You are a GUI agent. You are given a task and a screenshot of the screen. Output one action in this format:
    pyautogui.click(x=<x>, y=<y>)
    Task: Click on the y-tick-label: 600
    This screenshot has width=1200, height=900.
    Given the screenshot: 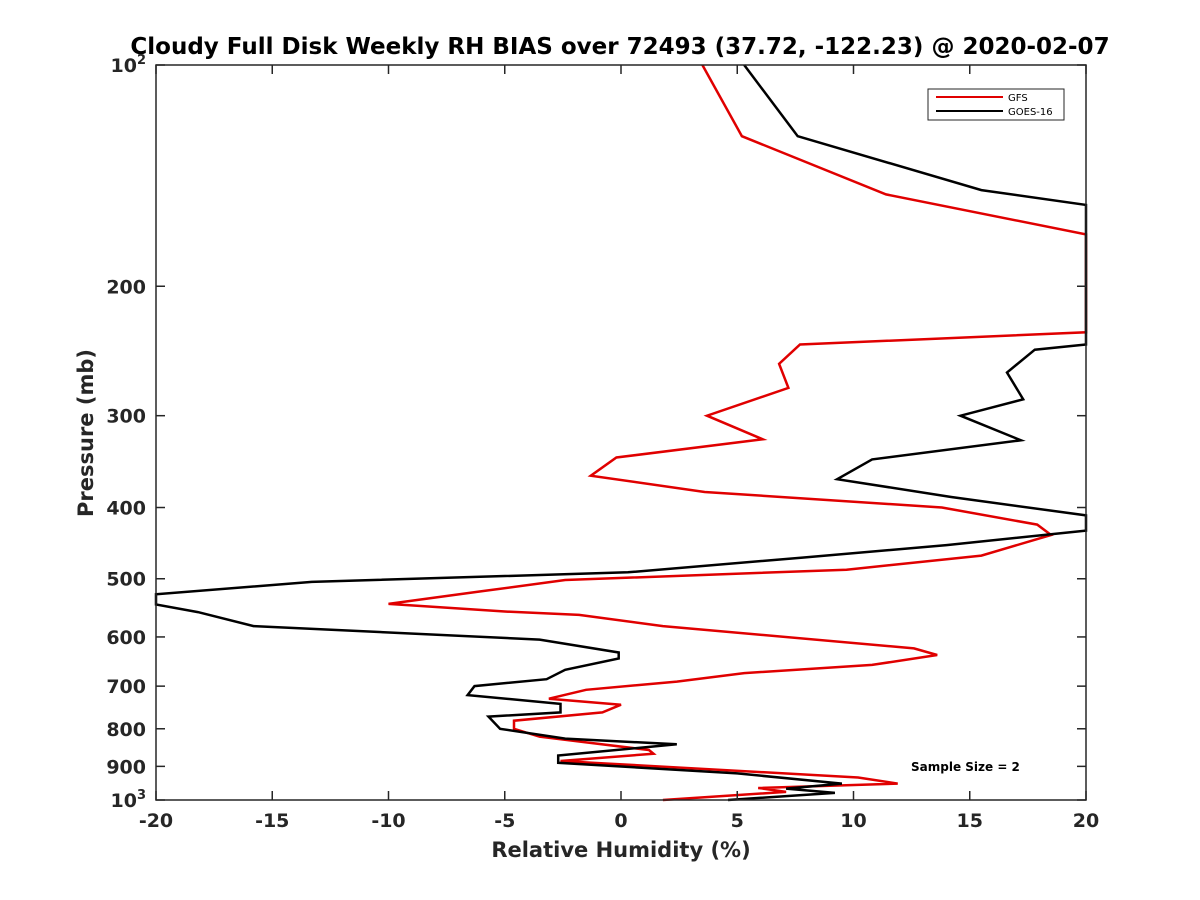 What is the action you would take?
    pyautogui.click(x=126, y=638)
    